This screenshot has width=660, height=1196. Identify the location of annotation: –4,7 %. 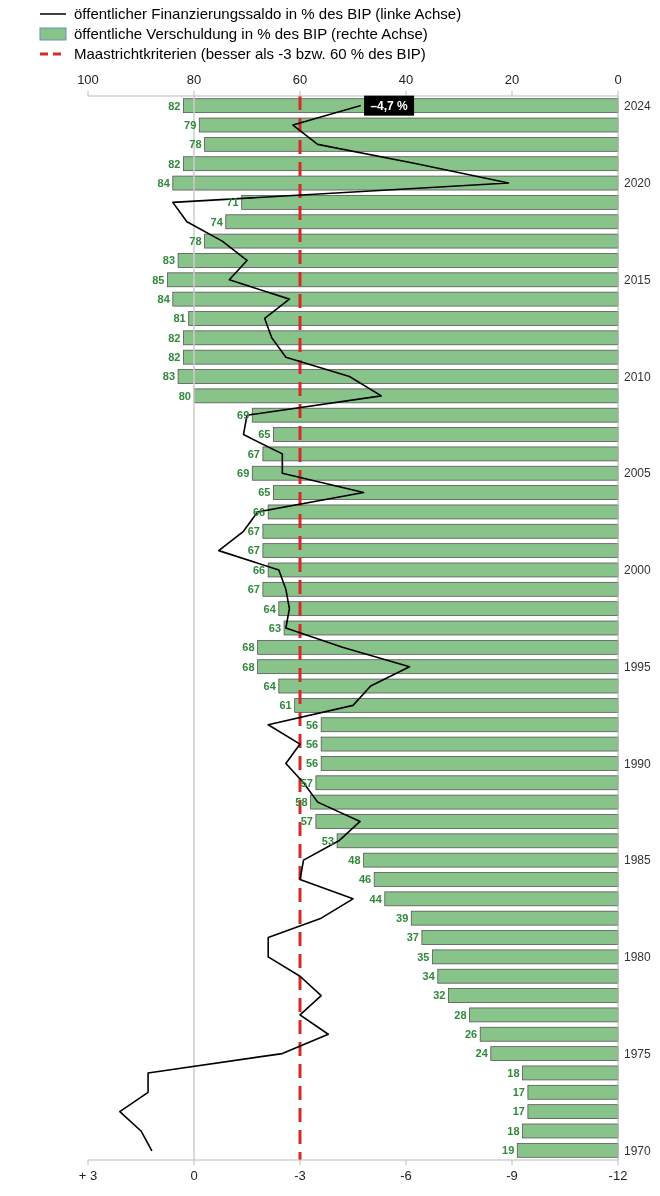
(389, 105).